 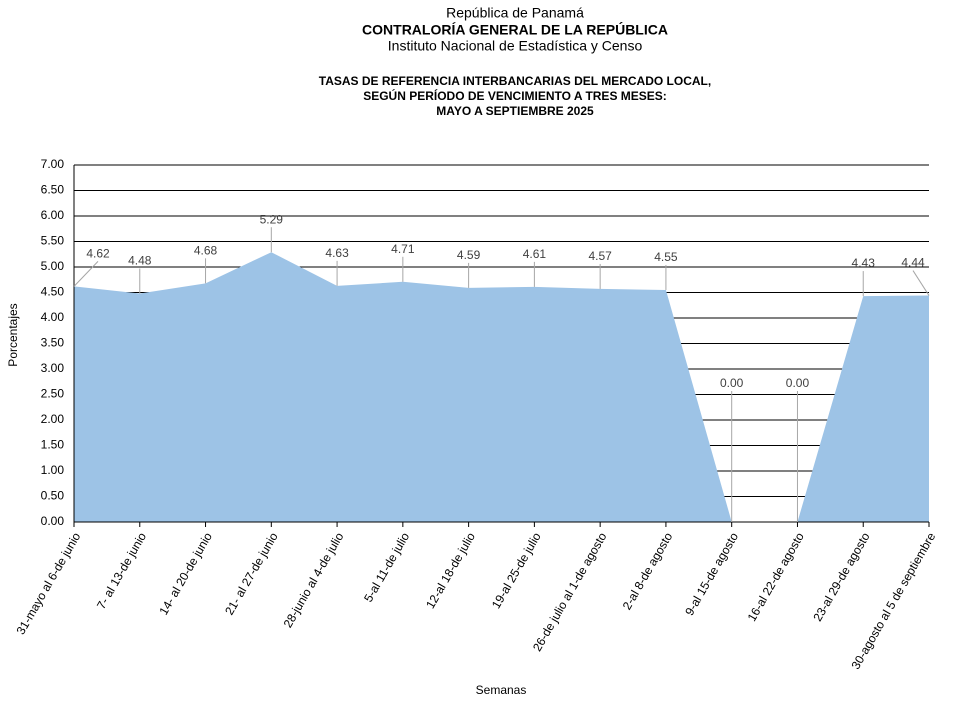 What do you see at coordinates (53, 445) in the screenshot?
I see `y-tick-label: 1.50` at bounding box center [53, 445].